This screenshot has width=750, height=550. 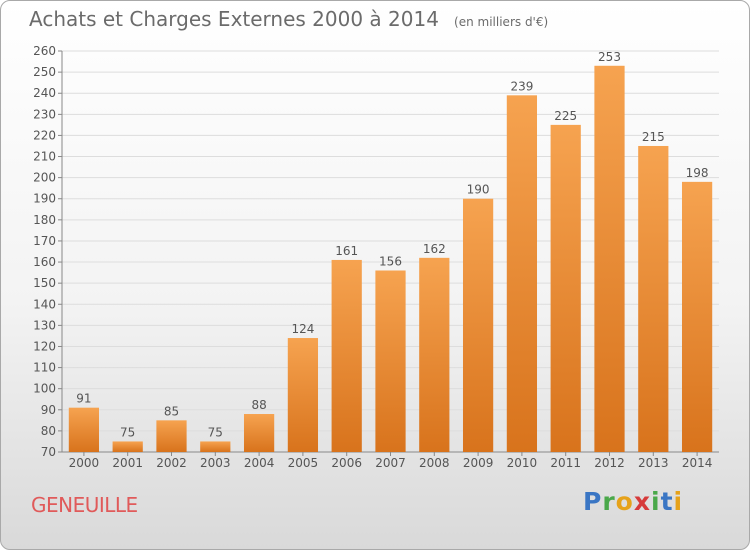 What do you see at coordinates (609, 463) in the screenshot?
I see `x-tick-label: 2012` at bounding box center [609, 463].